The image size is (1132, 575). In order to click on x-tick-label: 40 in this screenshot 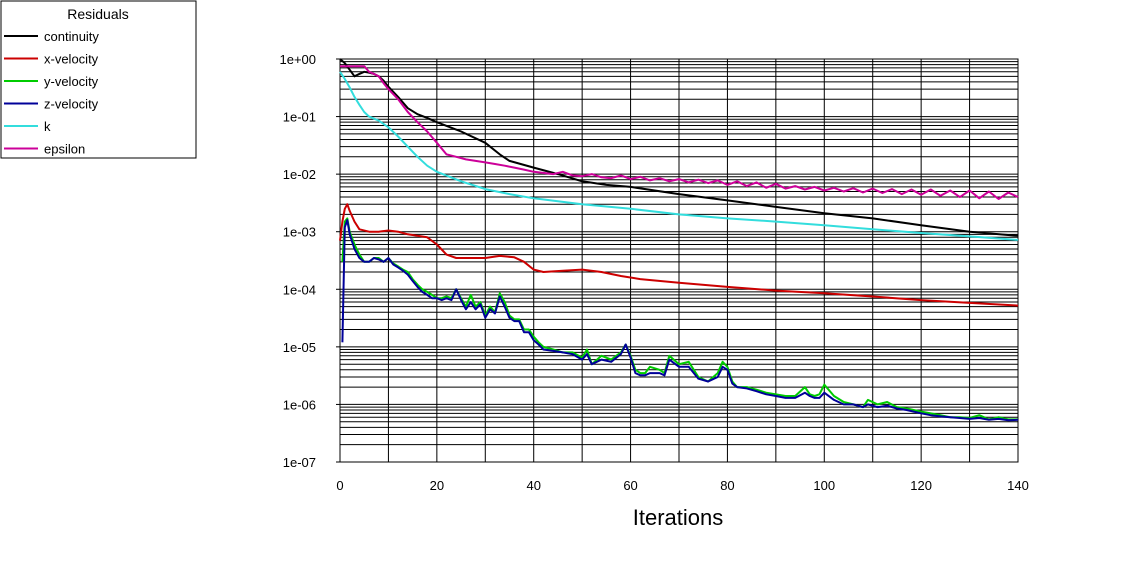, I will do `click(533, 485)`.